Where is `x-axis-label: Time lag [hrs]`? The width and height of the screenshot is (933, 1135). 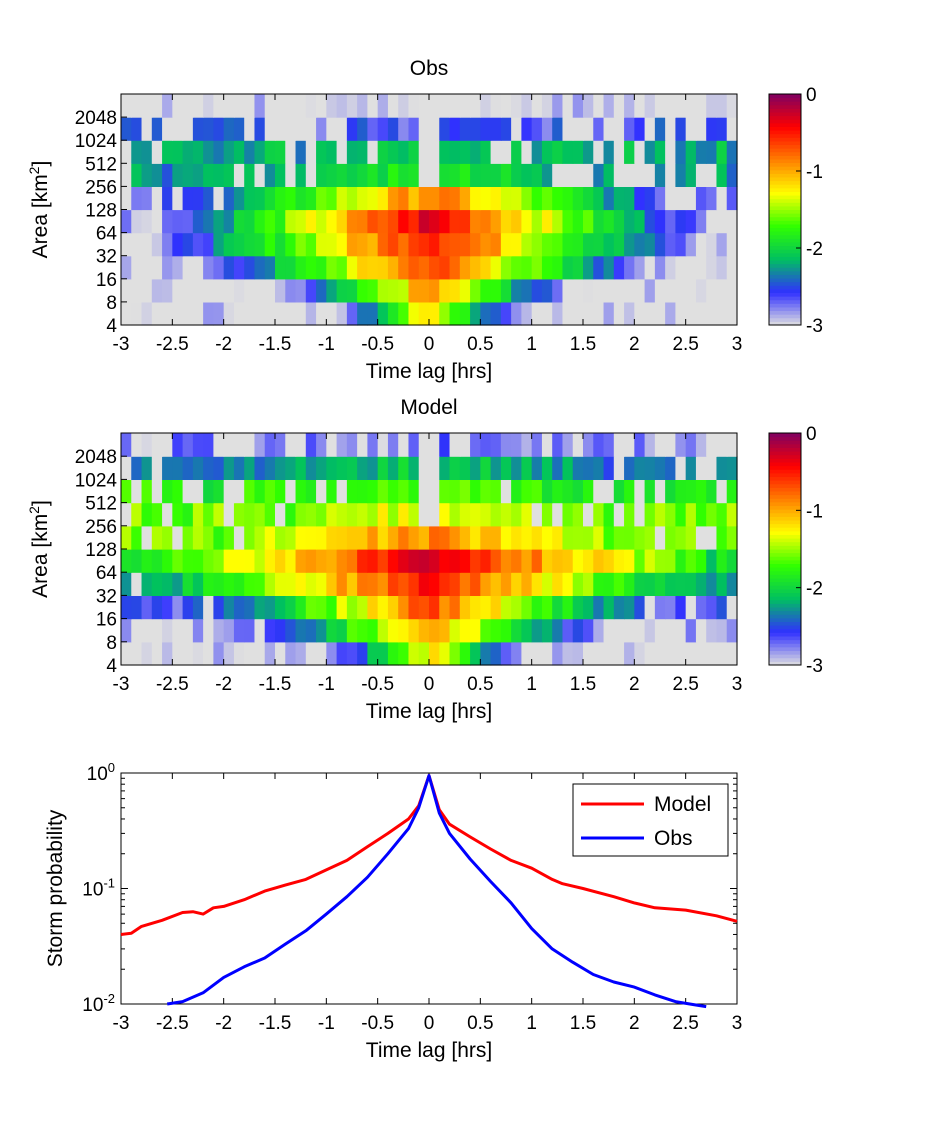
x-axis-label: Time lag [hrs] is located at coordinates (429, 1050).